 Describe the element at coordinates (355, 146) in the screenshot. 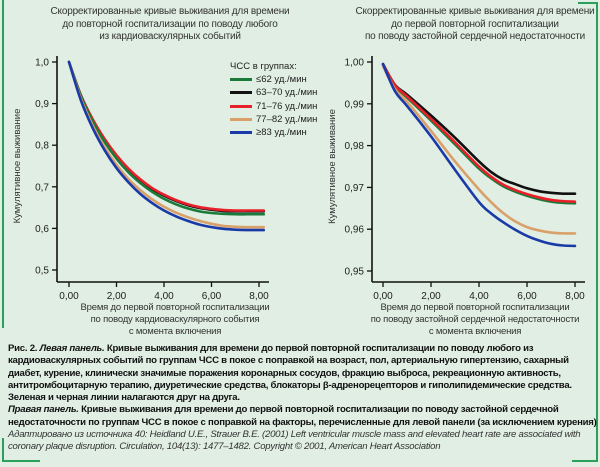

I see `right-chart-y-tick-label: 0,98` at that location.